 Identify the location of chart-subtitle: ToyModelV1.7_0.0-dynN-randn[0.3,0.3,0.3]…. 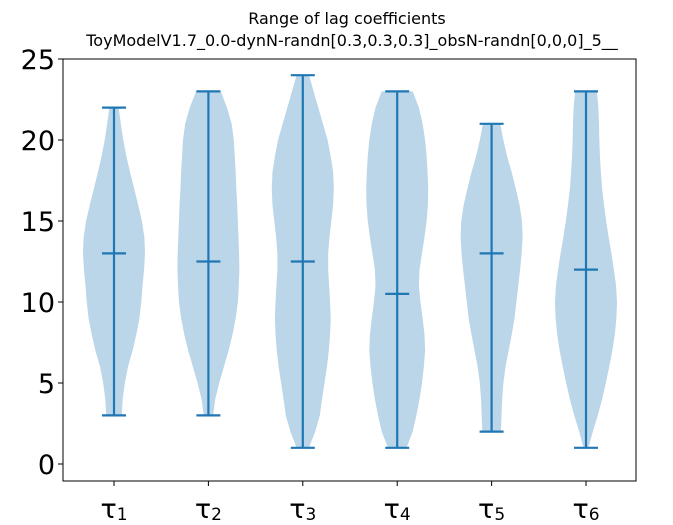
(352, 41).